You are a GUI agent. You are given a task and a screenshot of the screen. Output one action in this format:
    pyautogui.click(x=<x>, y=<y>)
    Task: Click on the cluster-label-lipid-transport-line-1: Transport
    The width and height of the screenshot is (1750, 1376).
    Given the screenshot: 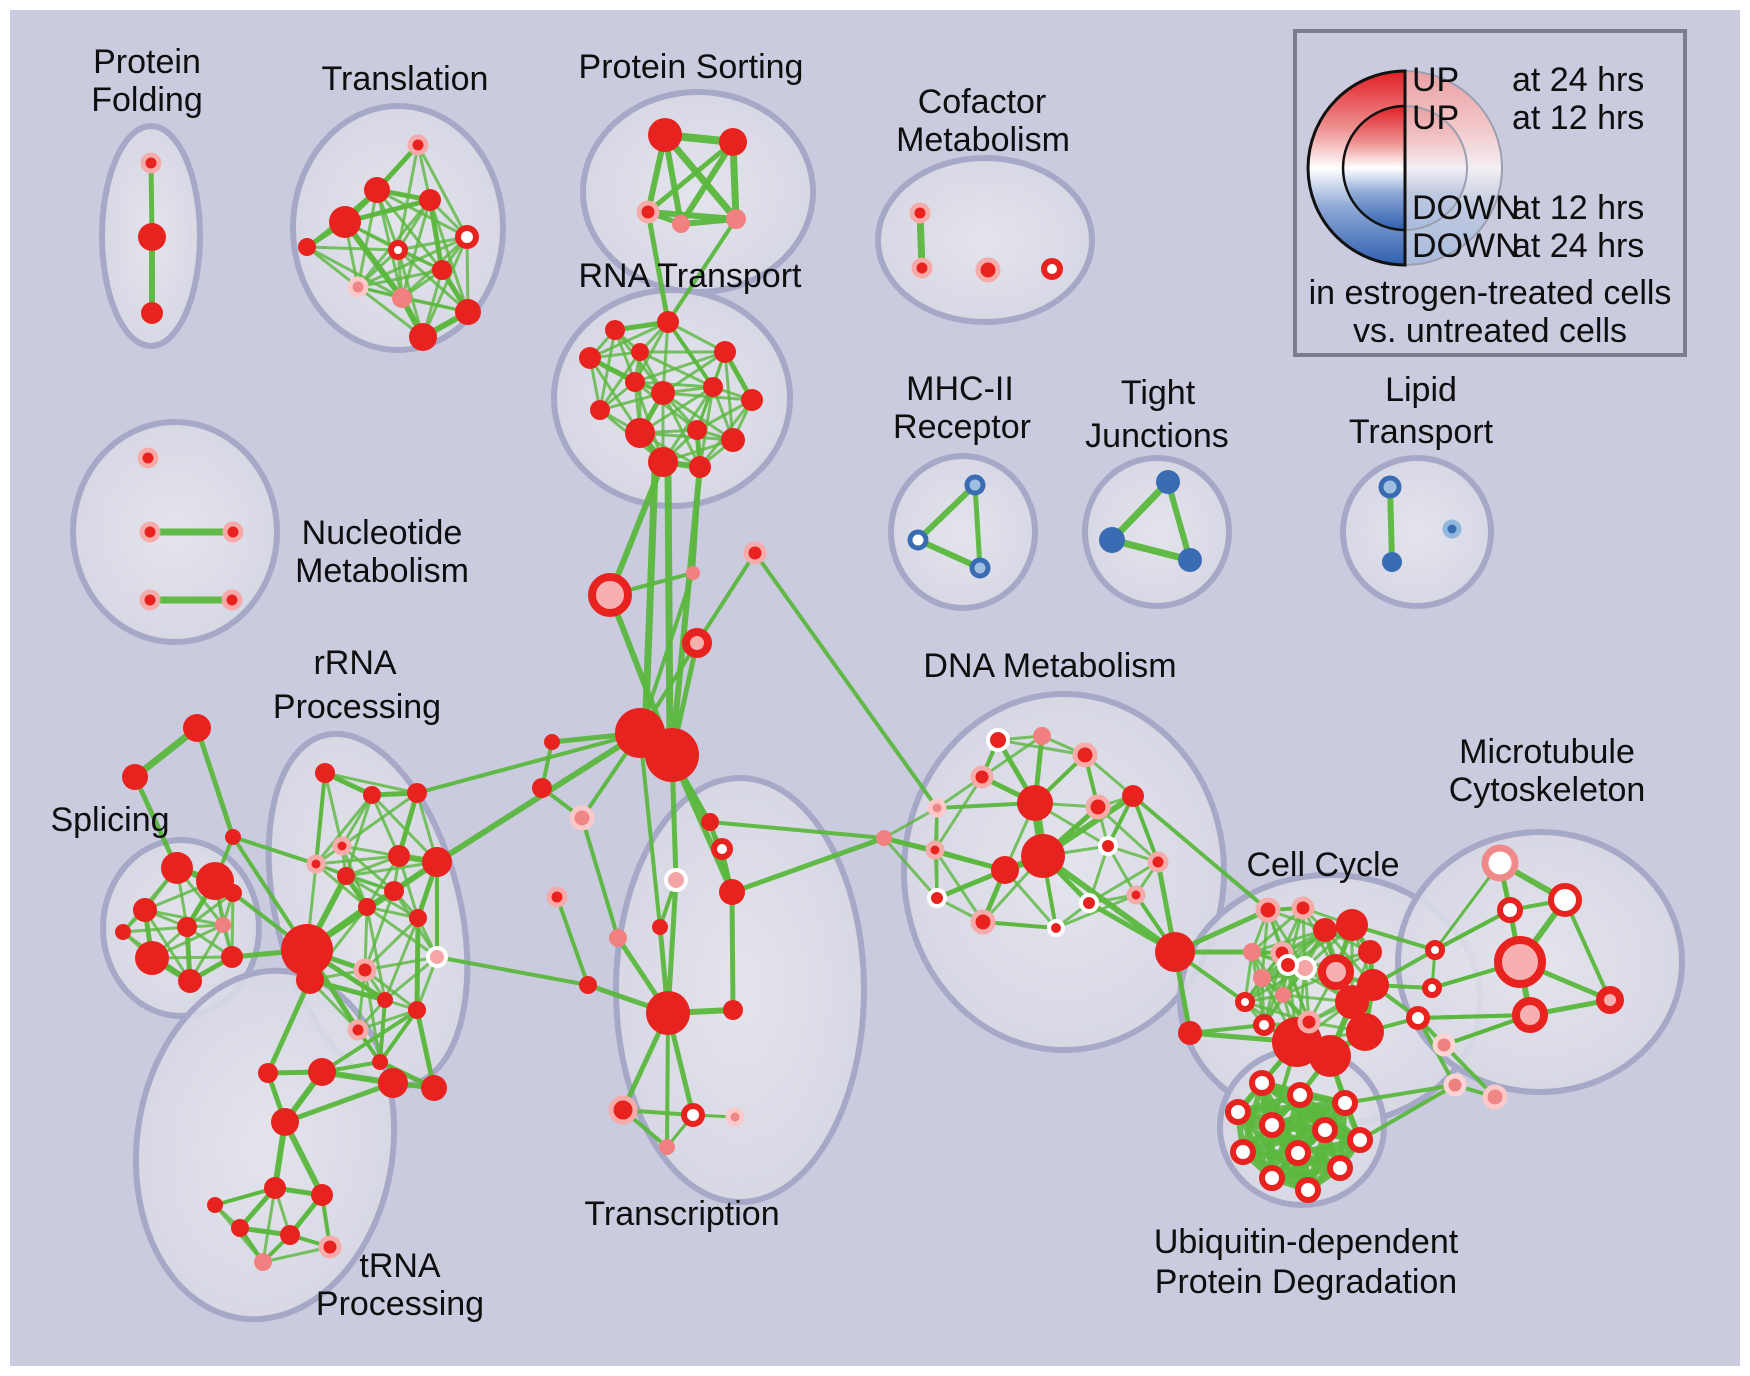 What is the action you would take?
    pyautogui.click(x=1421, y=432)
    